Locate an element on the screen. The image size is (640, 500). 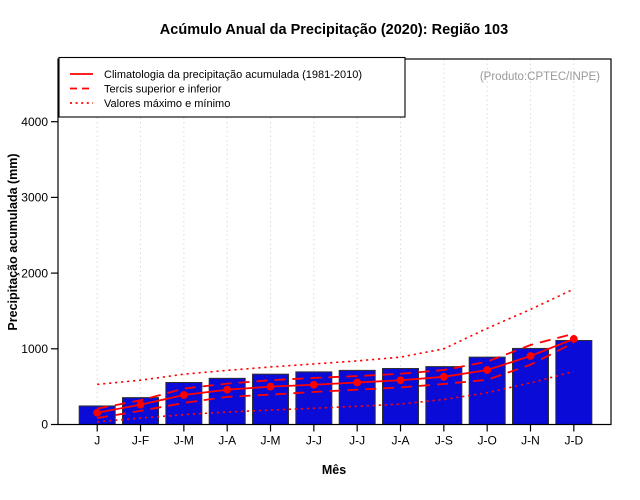
x-tick-label-J-N: J-N is located at coordinates (530, 441).